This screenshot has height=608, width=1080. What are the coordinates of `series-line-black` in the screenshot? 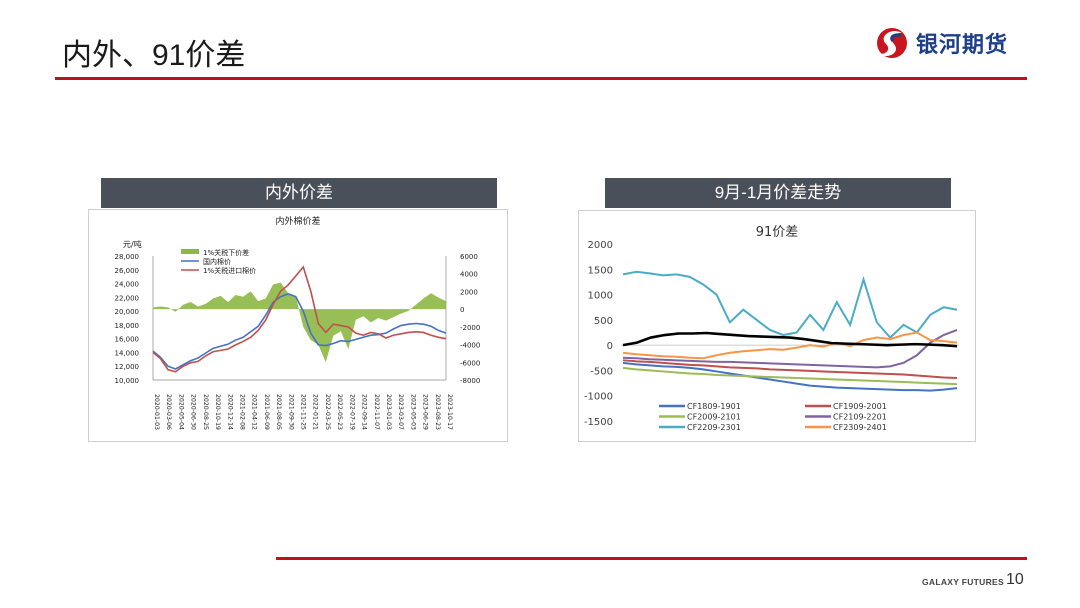 It's located at (790, 339).